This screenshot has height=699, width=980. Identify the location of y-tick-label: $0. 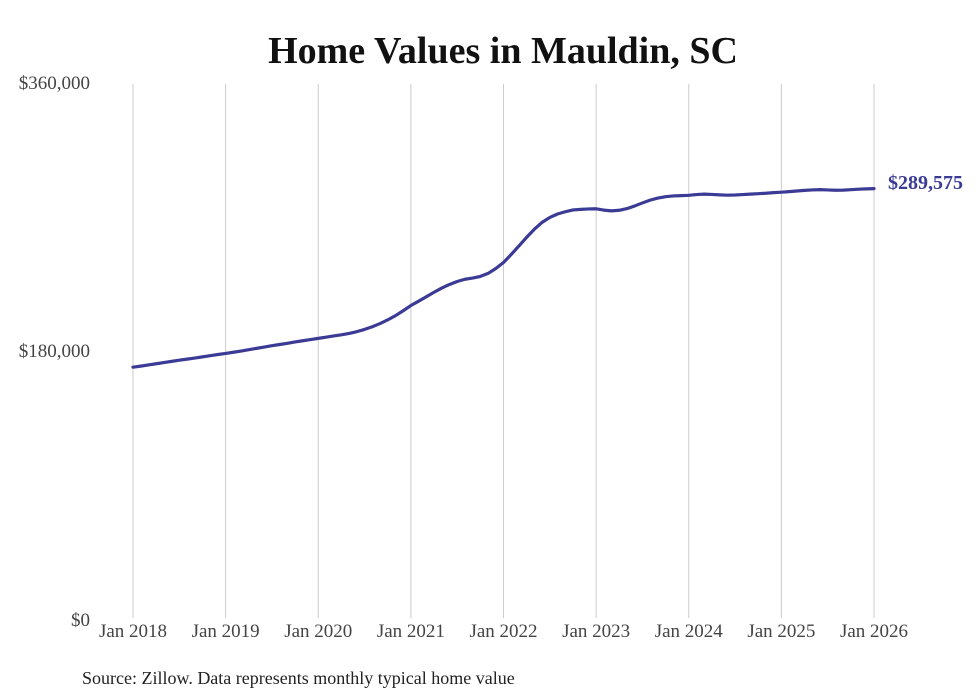
(80, 620).